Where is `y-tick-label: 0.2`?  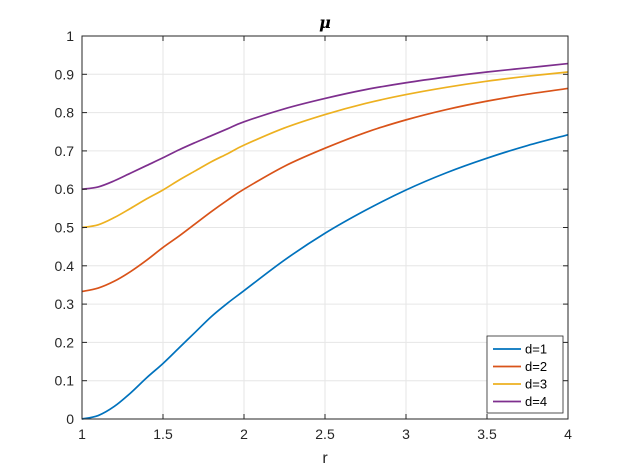
y-tick-label: 0.2 is located at coordinates (65, 342).